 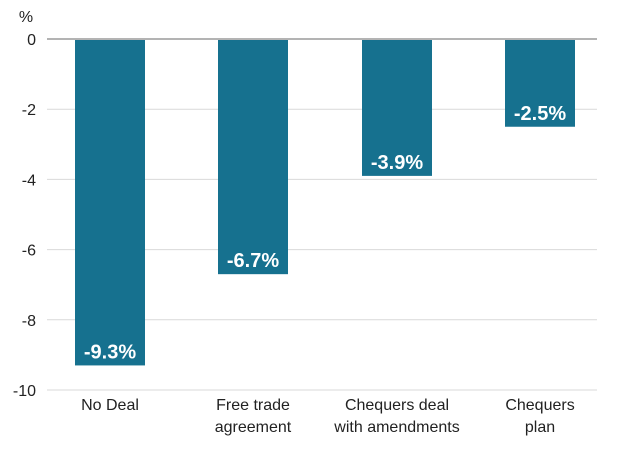 What do you see at coordinates (29, 251) in the screenshot?
I see `y-tick-label: -6` at bounding box center [29, 251].